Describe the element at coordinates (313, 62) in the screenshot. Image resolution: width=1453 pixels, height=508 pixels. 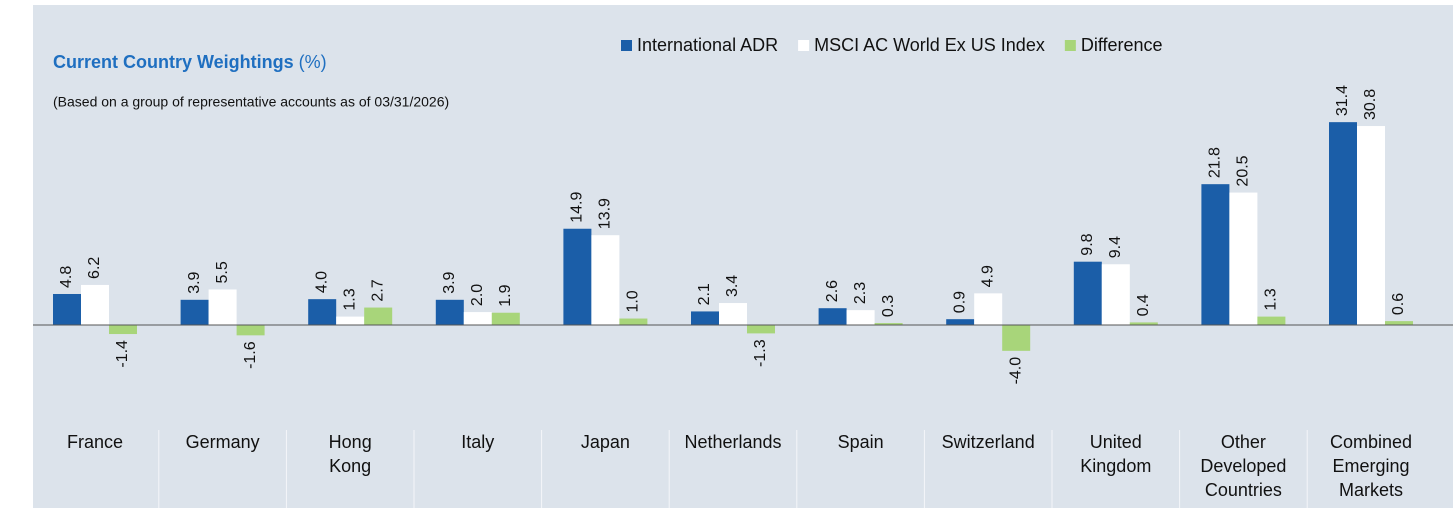
I see `chart-title-unit: (%)` at that location.